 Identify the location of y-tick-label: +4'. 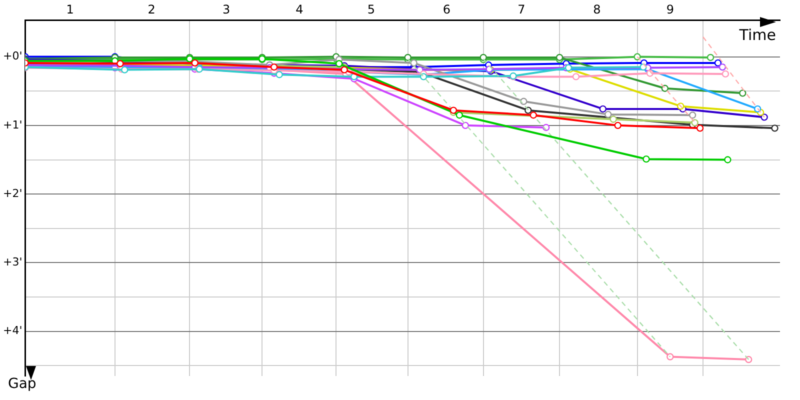
(12, 331).